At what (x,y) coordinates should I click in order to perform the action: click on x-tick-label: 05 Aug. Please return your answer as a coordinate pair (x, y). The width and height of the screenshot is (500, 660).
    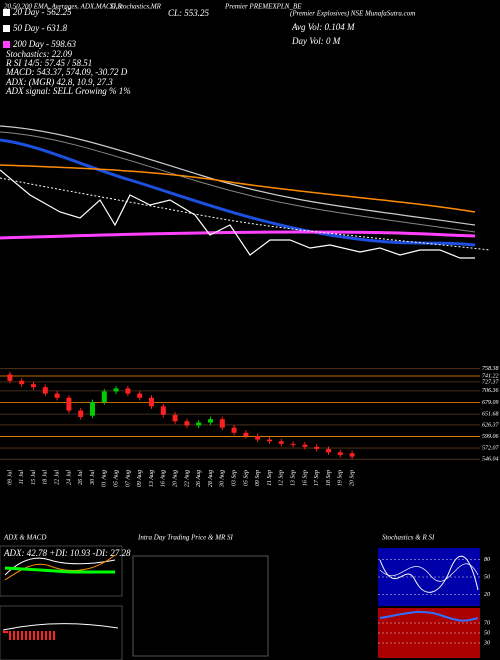
    Looking at the image, I should click on (116, 478).